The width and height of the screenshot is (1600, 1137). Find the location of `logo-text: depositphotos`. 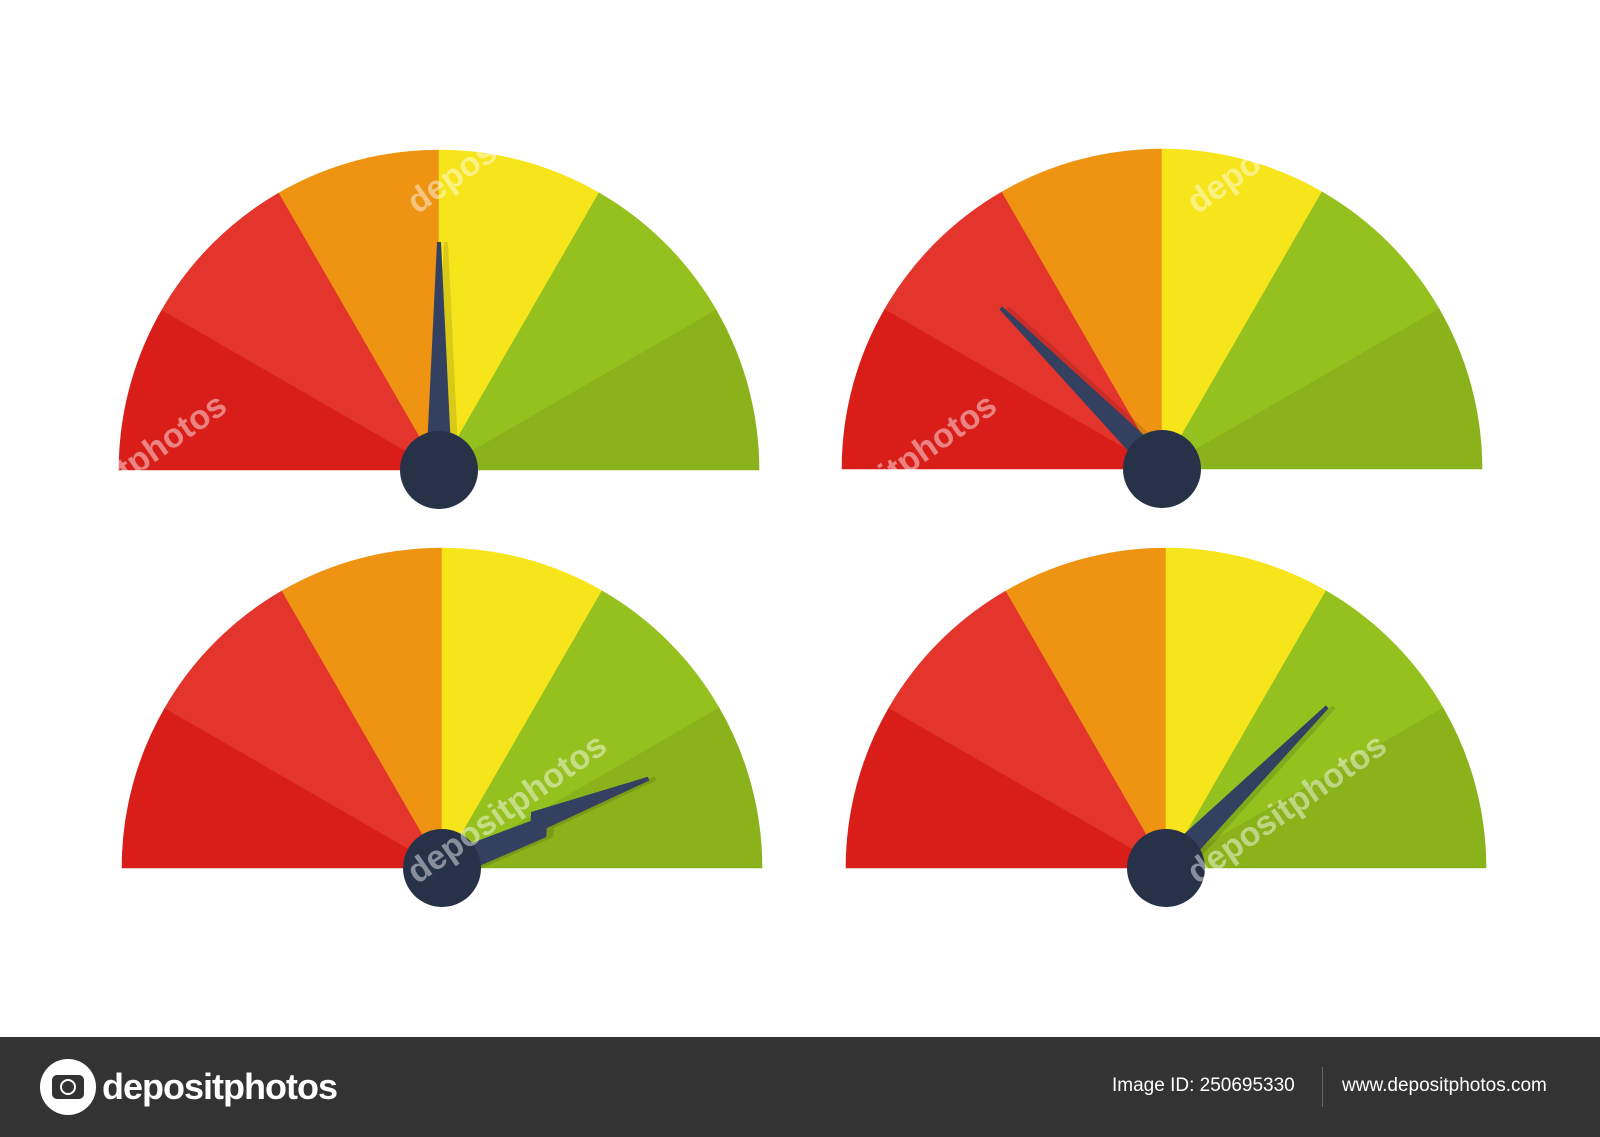

logo-text: depositphotos is located at coordinates (220, 1086).